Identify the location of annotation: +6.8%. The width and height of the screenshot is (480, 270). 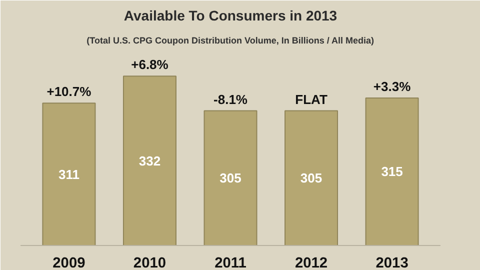
(150, 64).